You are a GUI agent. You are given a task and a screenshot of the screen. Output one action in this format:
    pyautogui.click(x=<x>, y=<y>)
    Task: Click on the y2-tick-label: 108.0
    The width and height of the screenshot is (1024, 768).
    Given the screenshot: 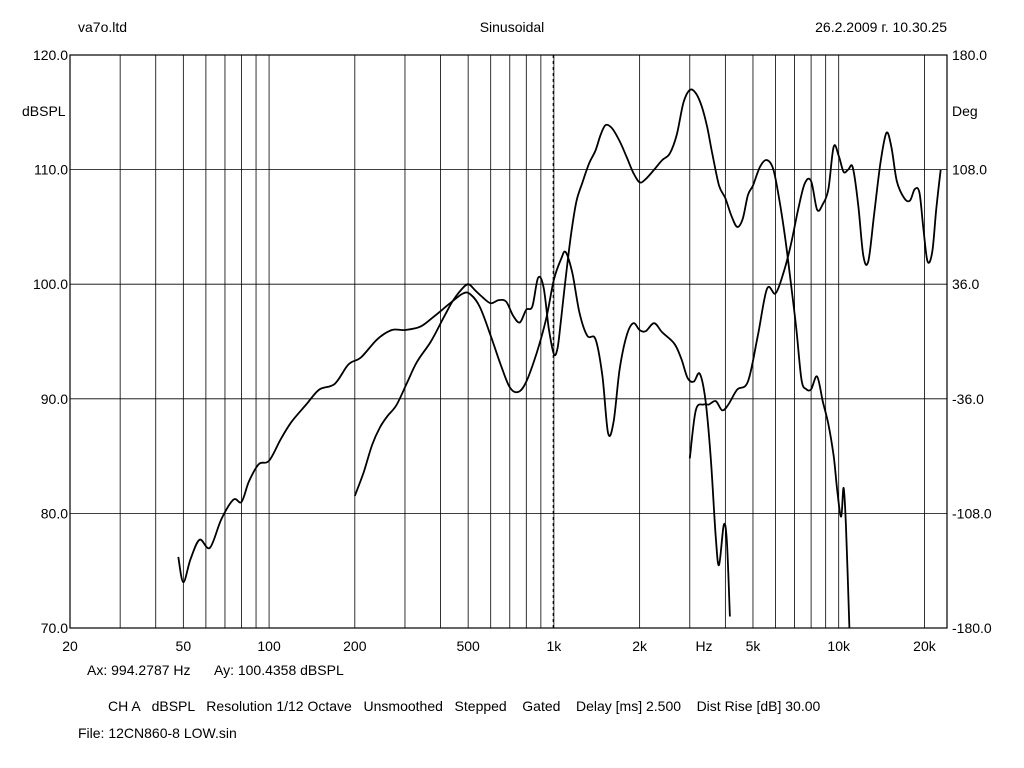 What is the action you would take?
    pyautogui.click(x=969, y=170)
    